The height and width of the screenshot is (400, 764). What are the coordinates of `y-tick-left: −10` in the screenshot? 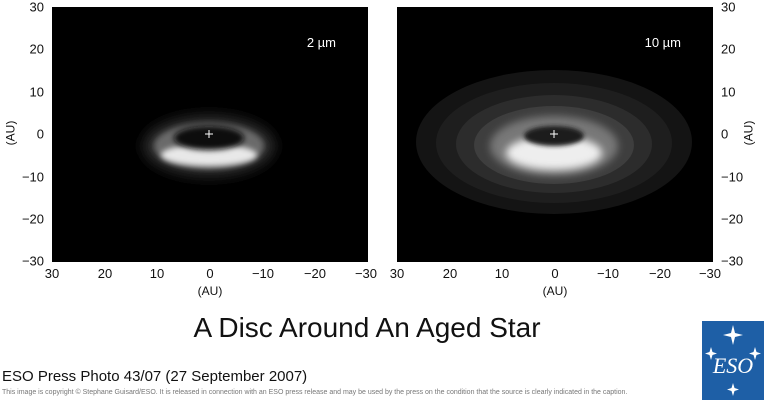 It's located at (32, 177).